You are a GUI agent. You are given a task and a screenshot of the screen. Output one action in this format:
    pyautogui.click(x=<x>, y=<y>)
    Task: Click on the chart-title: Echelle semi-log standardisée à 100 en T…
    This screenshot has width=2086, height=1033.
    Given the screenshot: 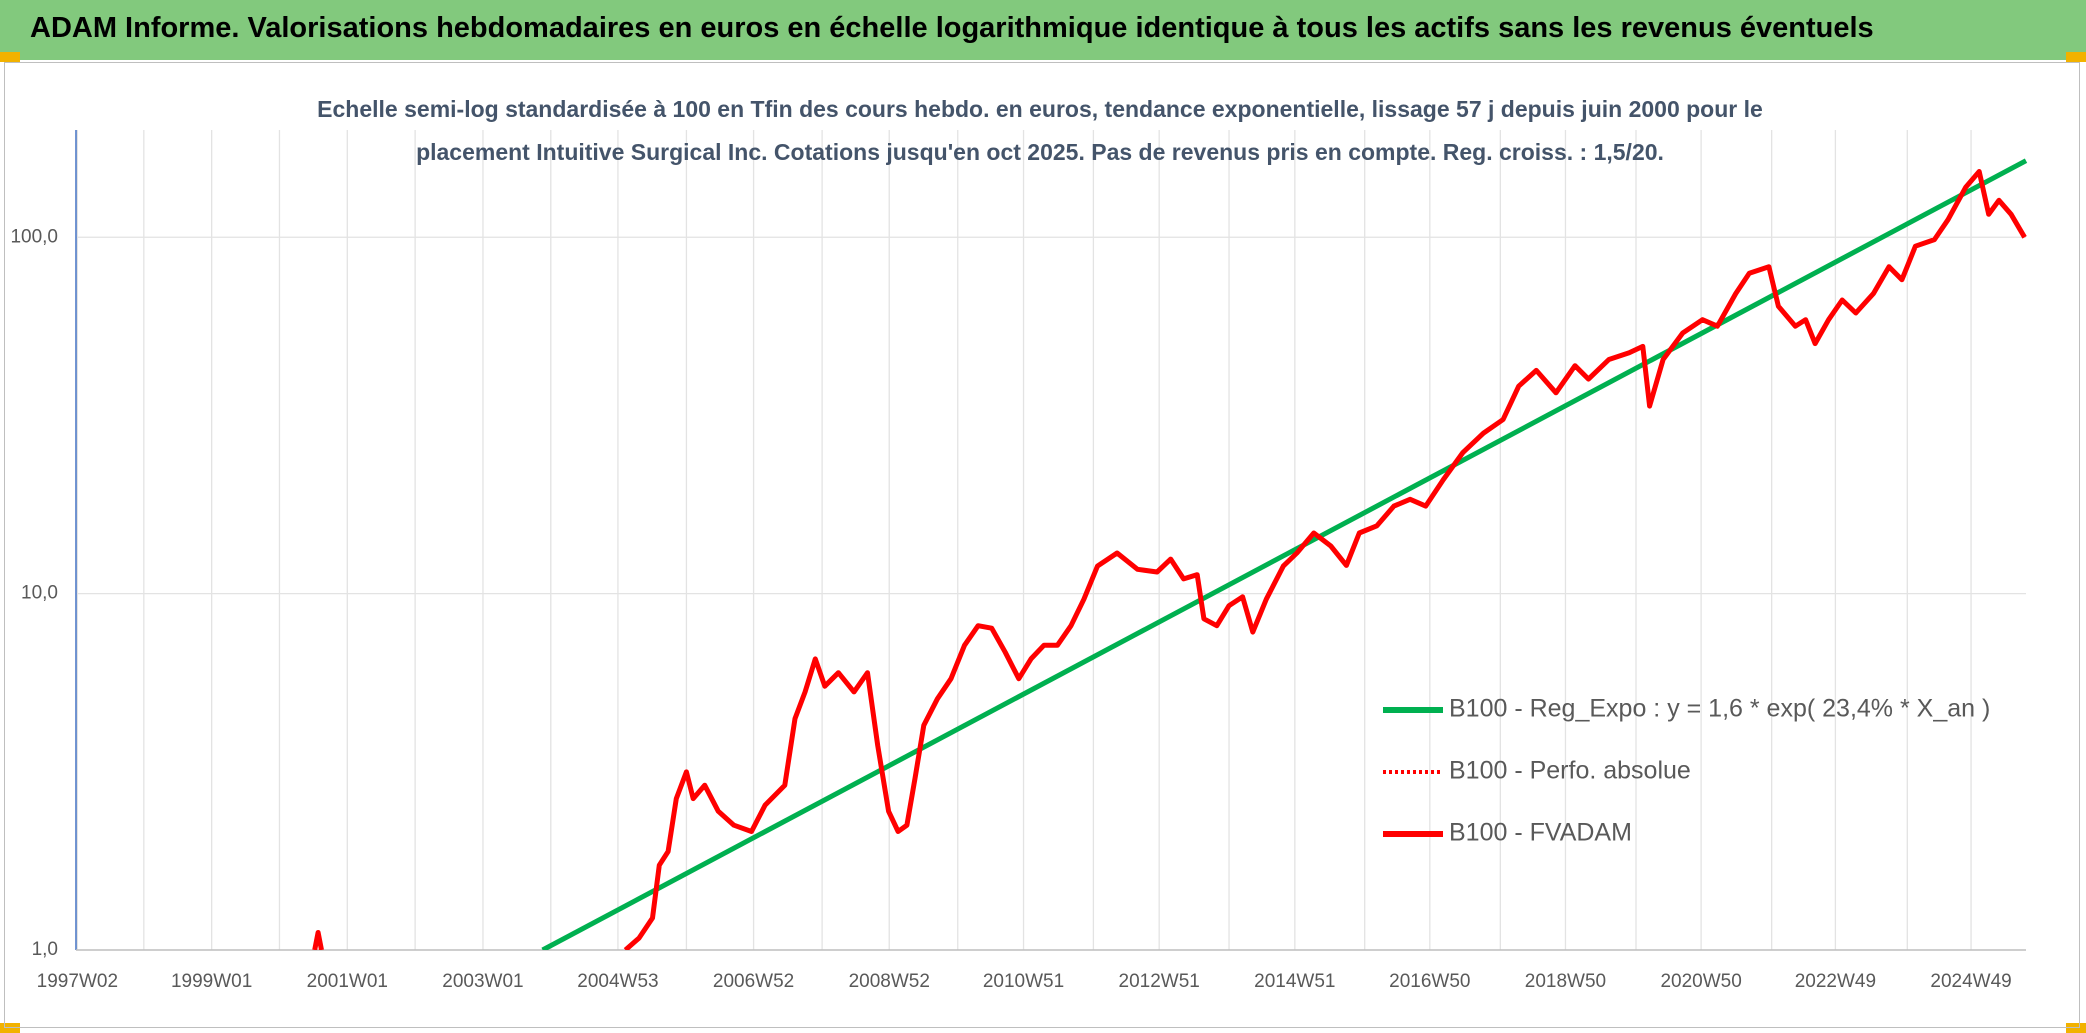 What is the action you would take?
    pyautogui.click(x=1040, y=130)
    